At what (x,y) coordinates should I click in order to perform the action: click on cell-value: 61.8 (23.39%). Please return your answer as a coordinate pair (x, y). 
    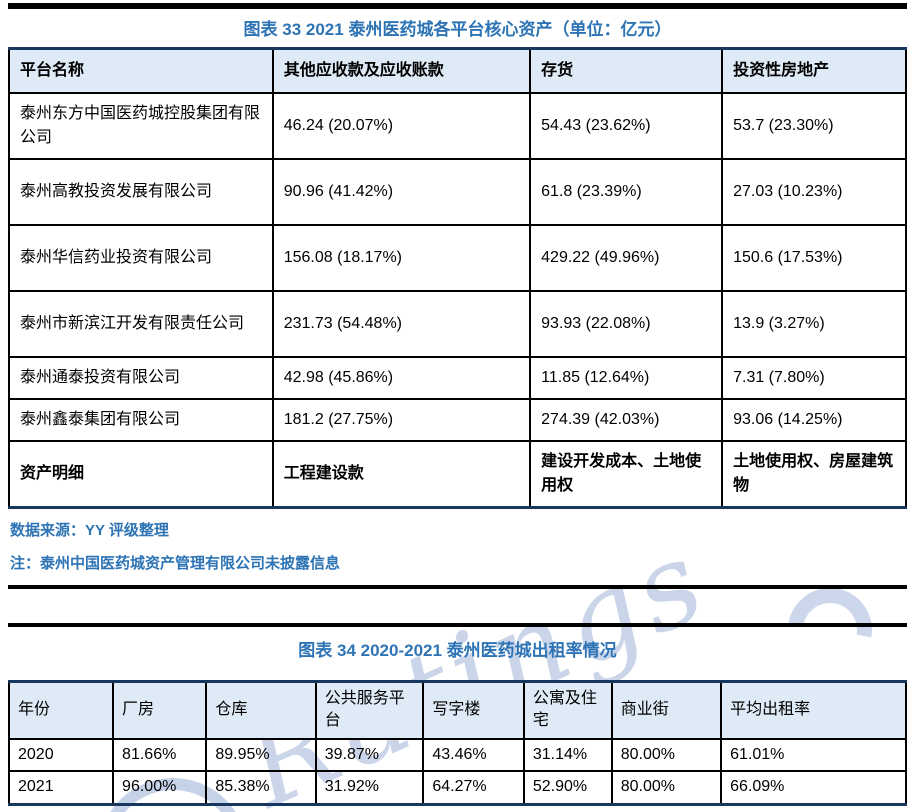
    Looking at the image, I should click on (626, 191).